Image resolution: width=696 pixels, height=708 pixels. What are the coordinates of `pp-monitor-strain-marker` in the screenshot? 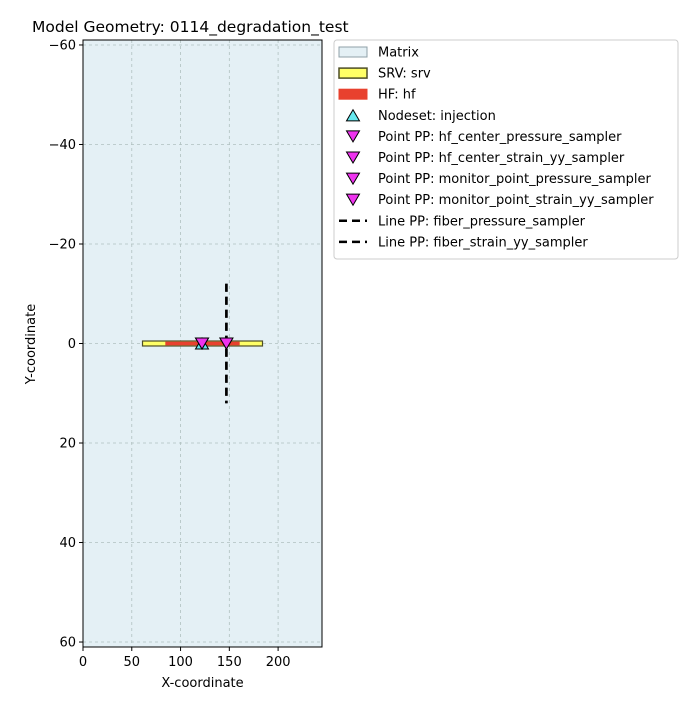 It's located at (226, 344).